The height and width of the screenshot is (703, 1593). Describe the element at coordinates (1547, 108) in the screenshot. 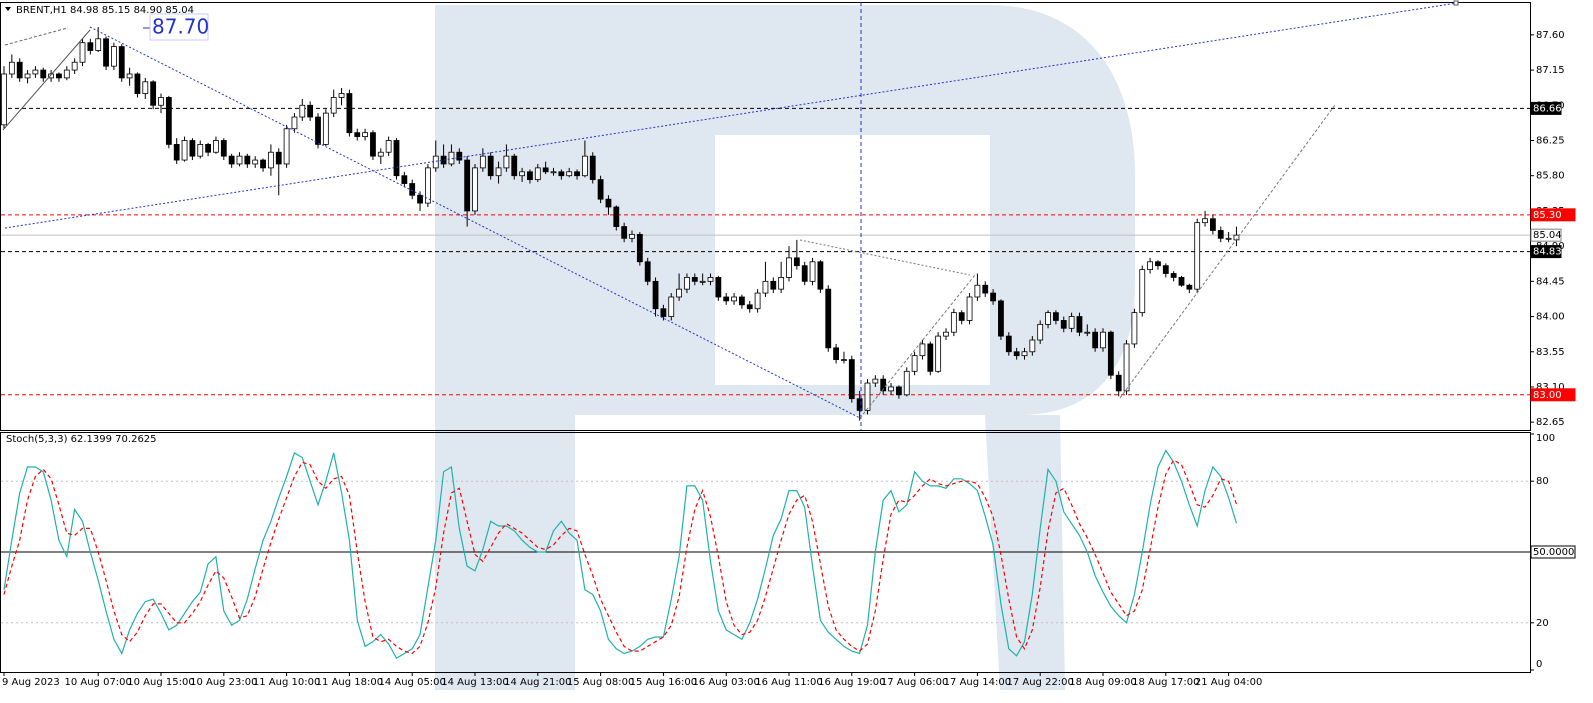

I see `level-label: 86.66` at that location.